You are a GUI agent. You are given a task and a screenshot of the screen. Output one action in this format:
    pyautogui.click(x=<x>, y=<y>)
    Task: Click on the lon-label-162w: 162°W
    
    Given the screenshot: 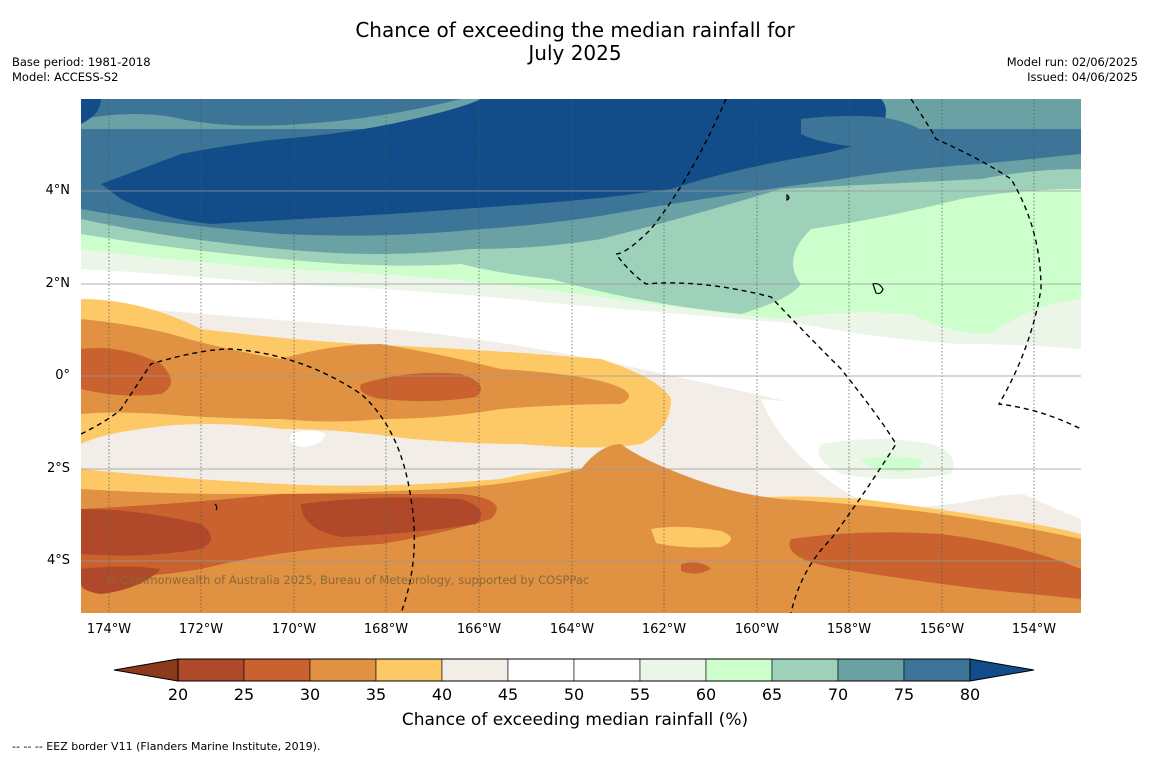 What is the action you would take?
    pyautogui.click(x=664, y=629)
    